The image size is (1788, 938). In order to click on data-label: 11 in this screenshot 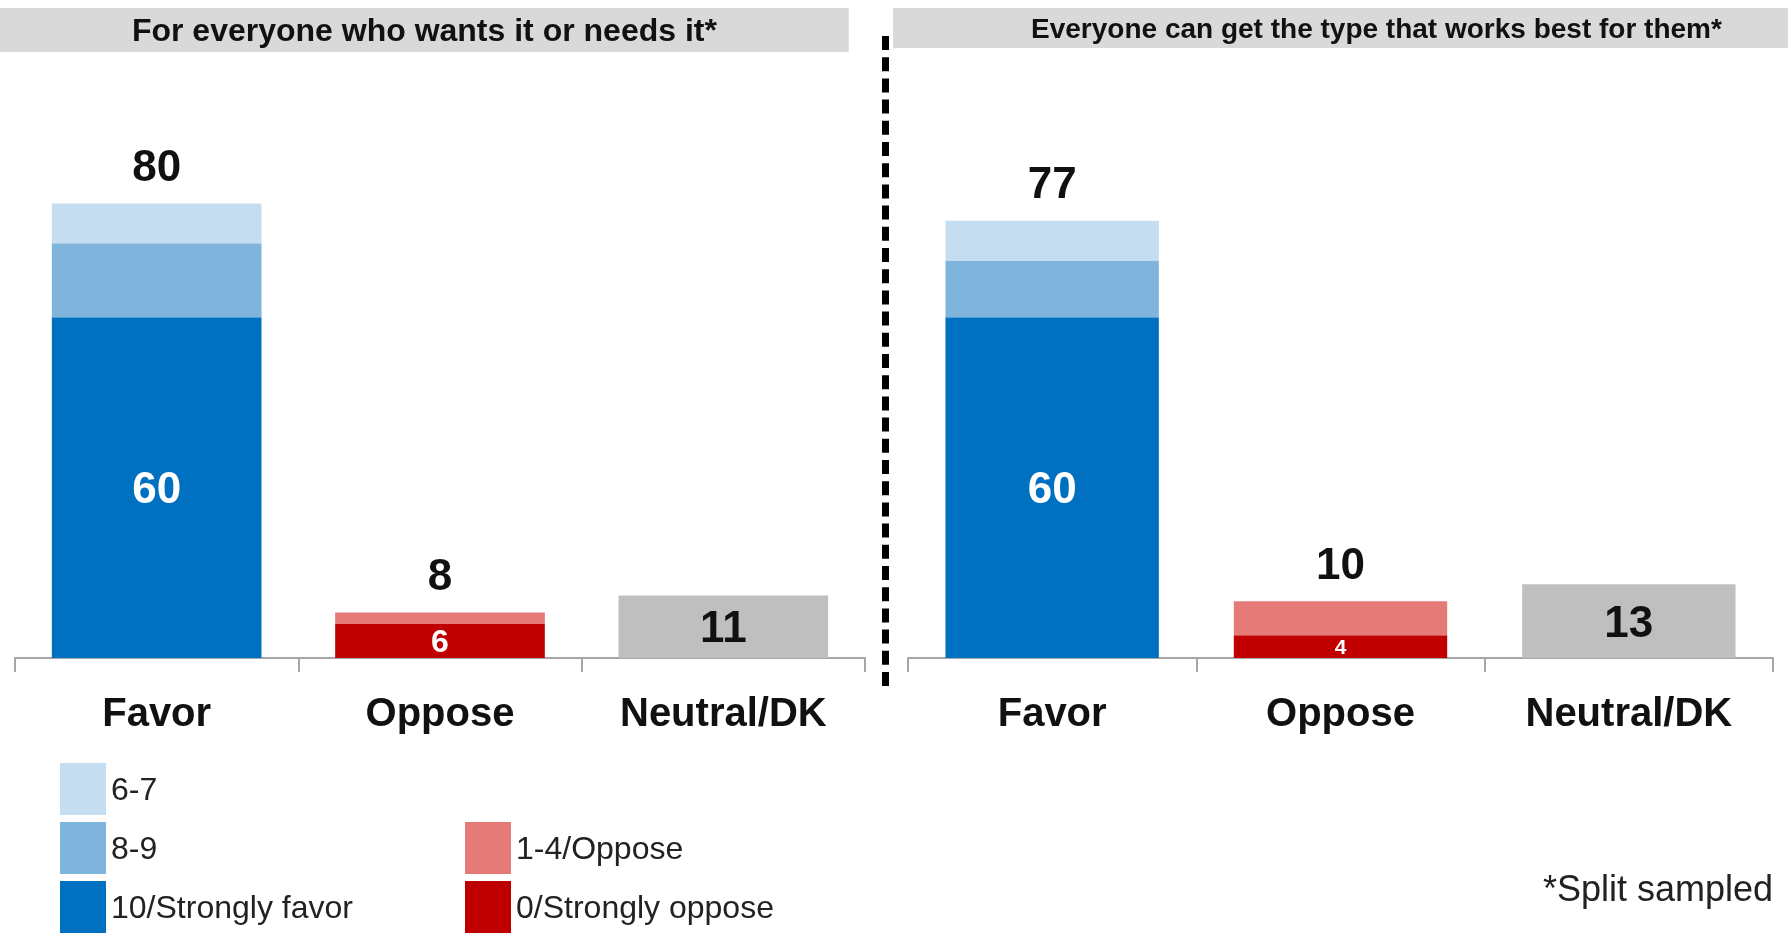, I will do `click(723, 627)`.